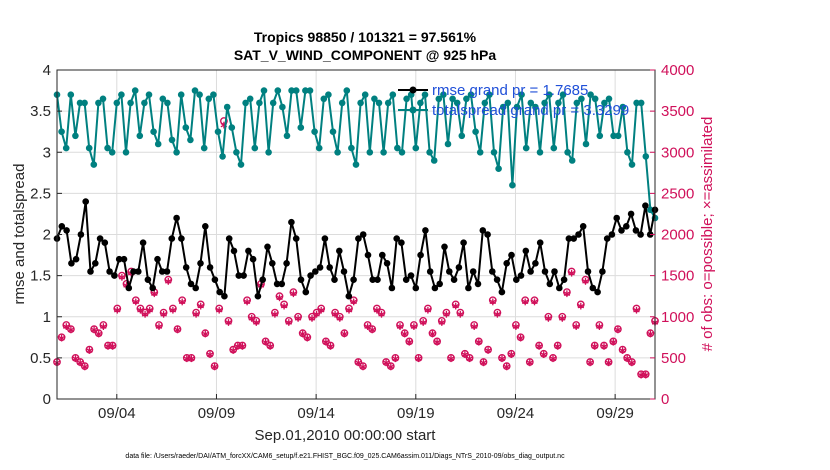  What do you see at coordinates (530, 110) in the screenshot?
I see `legend-spread-label: totalspread grand pr = 3.3299` at bounding box center [530, 110].